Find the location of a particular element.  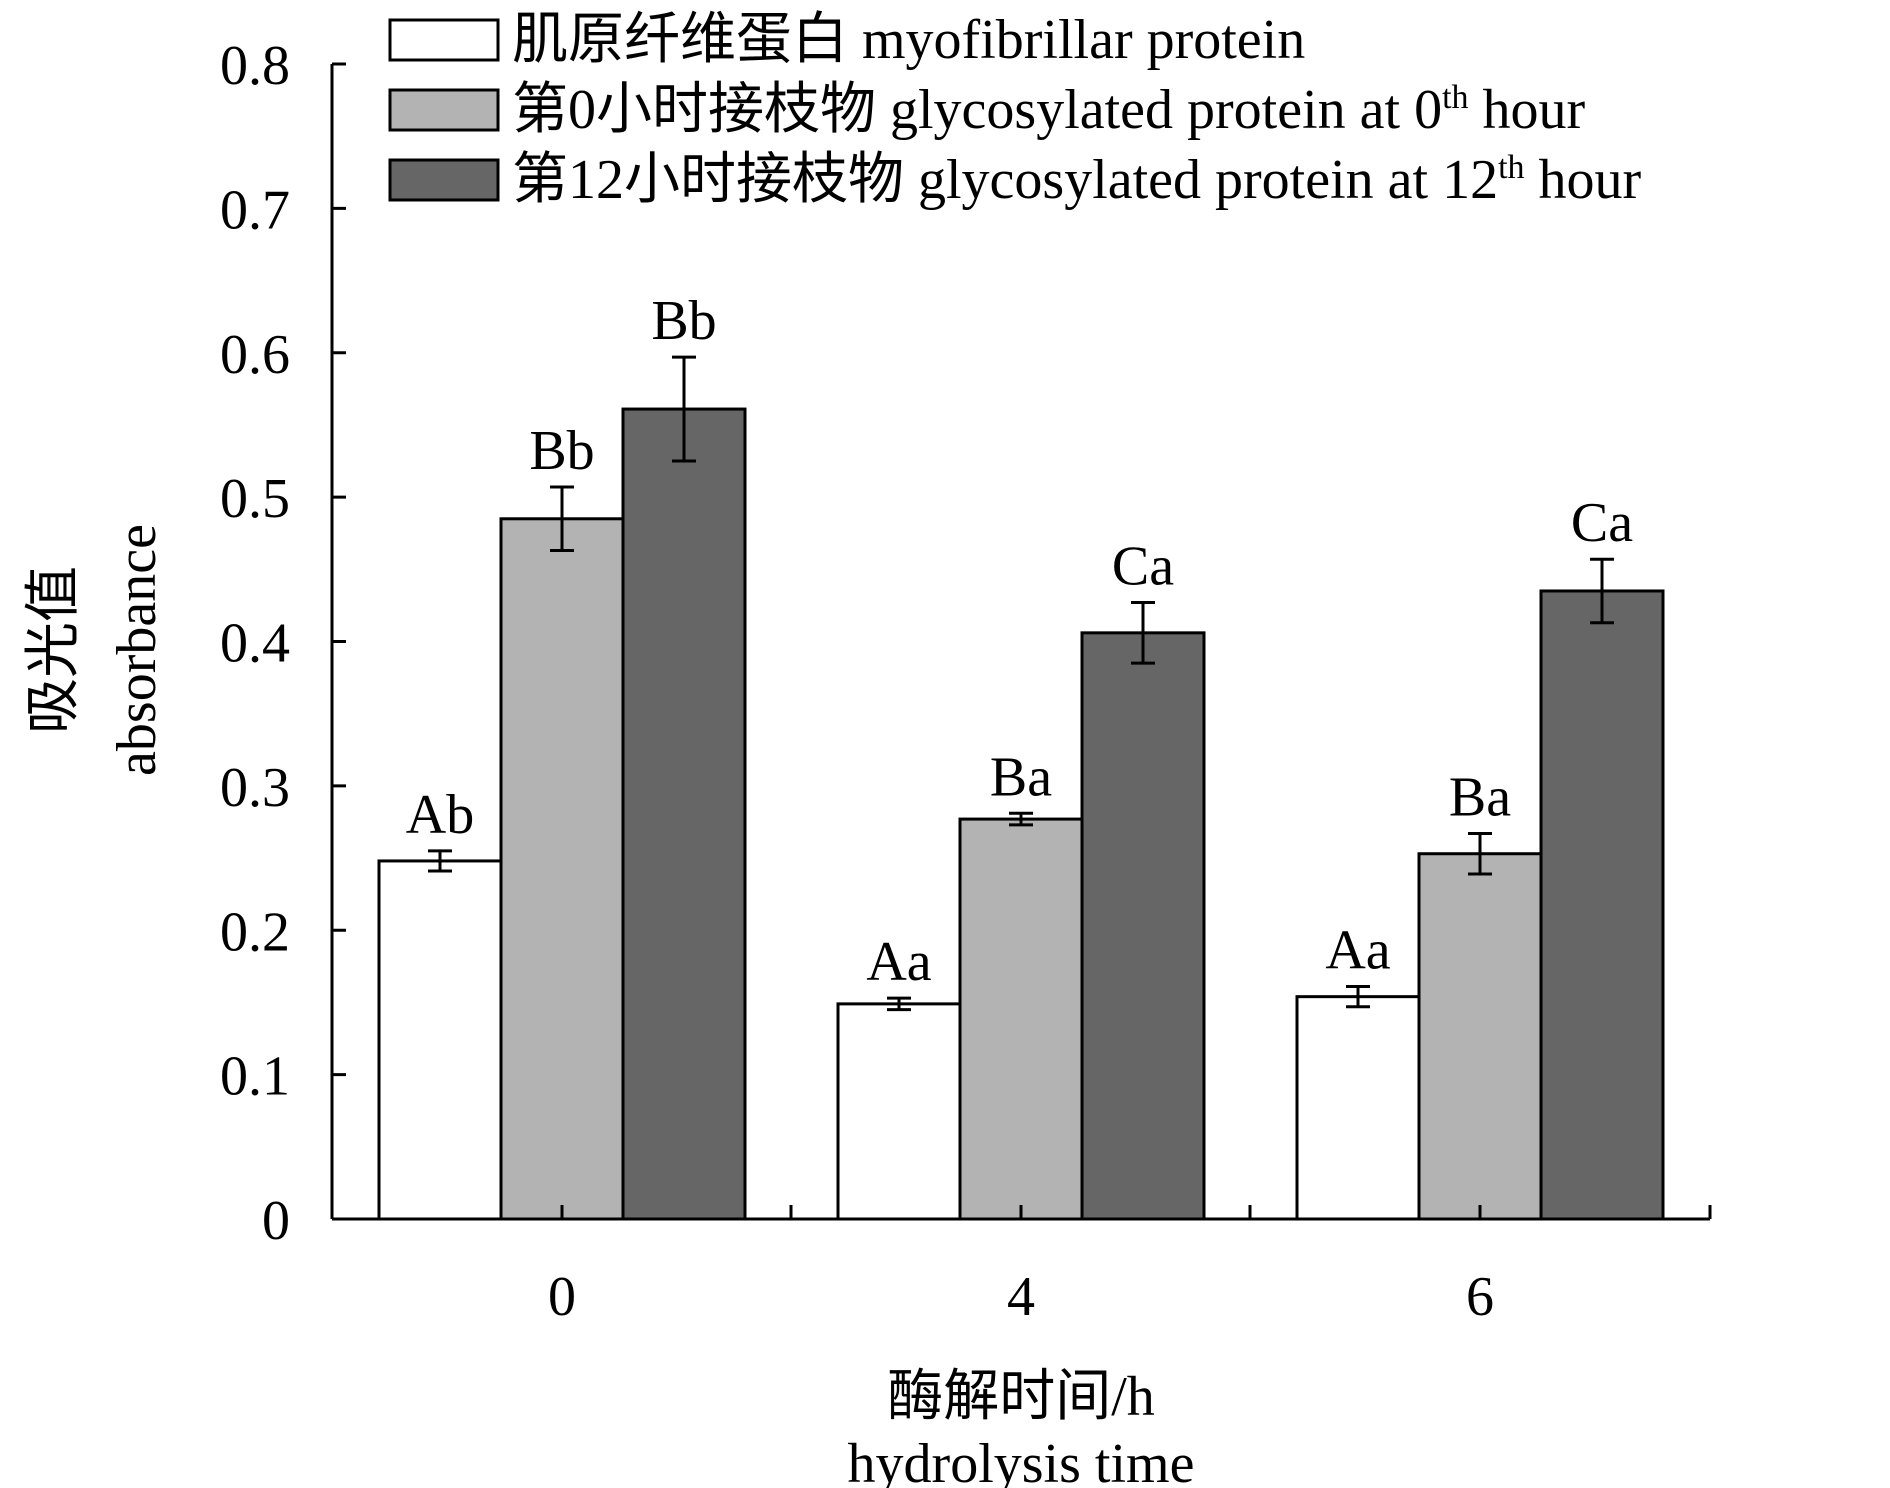

x-ticks: 0 4 6 is located at coordinates (1021, 1266).